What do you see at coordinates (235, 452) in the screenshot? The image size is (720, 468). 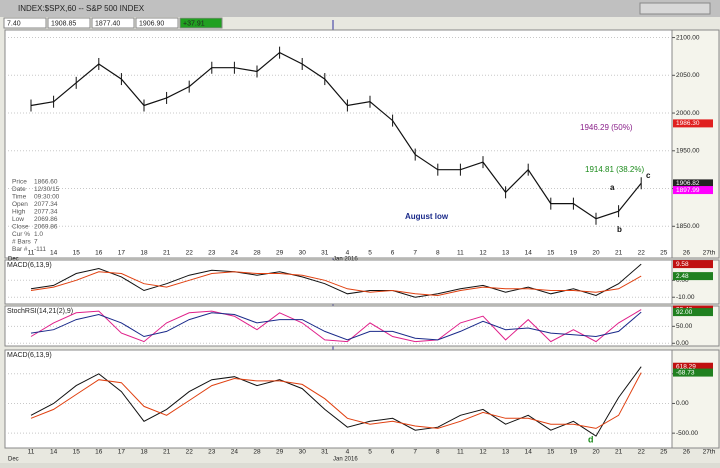 I see `x-tick-label: 24` at bounding box center [235, 452].